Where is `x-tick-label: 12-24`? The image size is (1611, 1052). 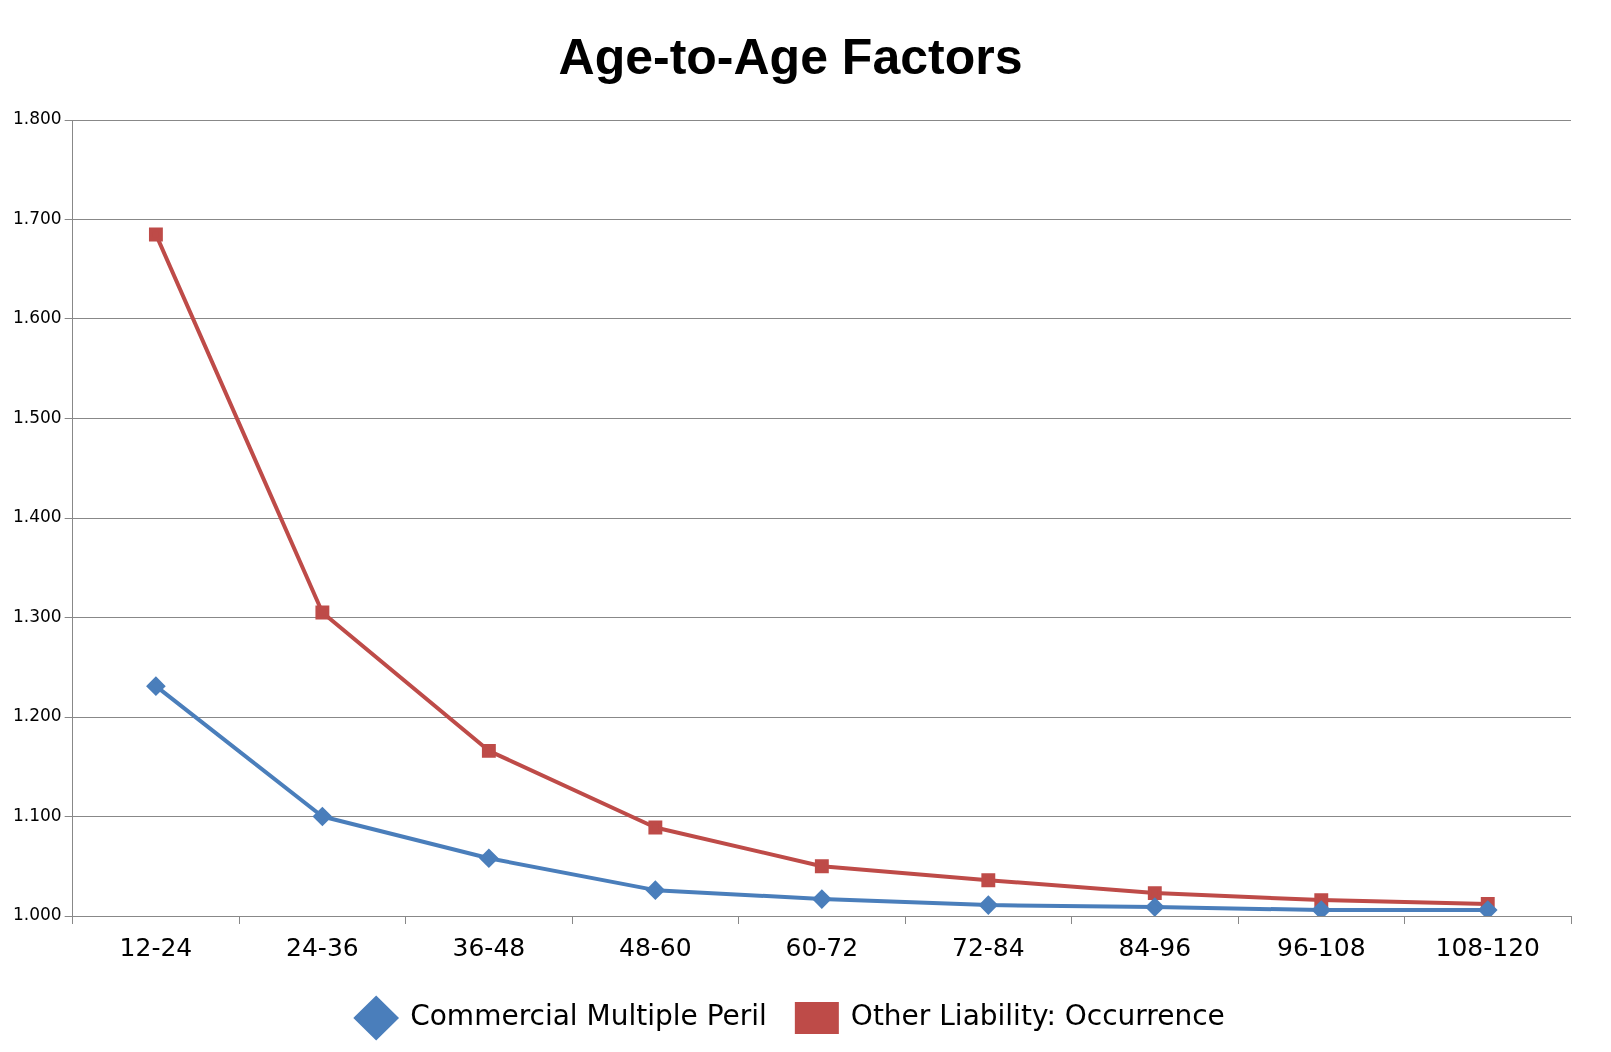
x-tick-label: 12-24 is located at coordinates (156, 947).